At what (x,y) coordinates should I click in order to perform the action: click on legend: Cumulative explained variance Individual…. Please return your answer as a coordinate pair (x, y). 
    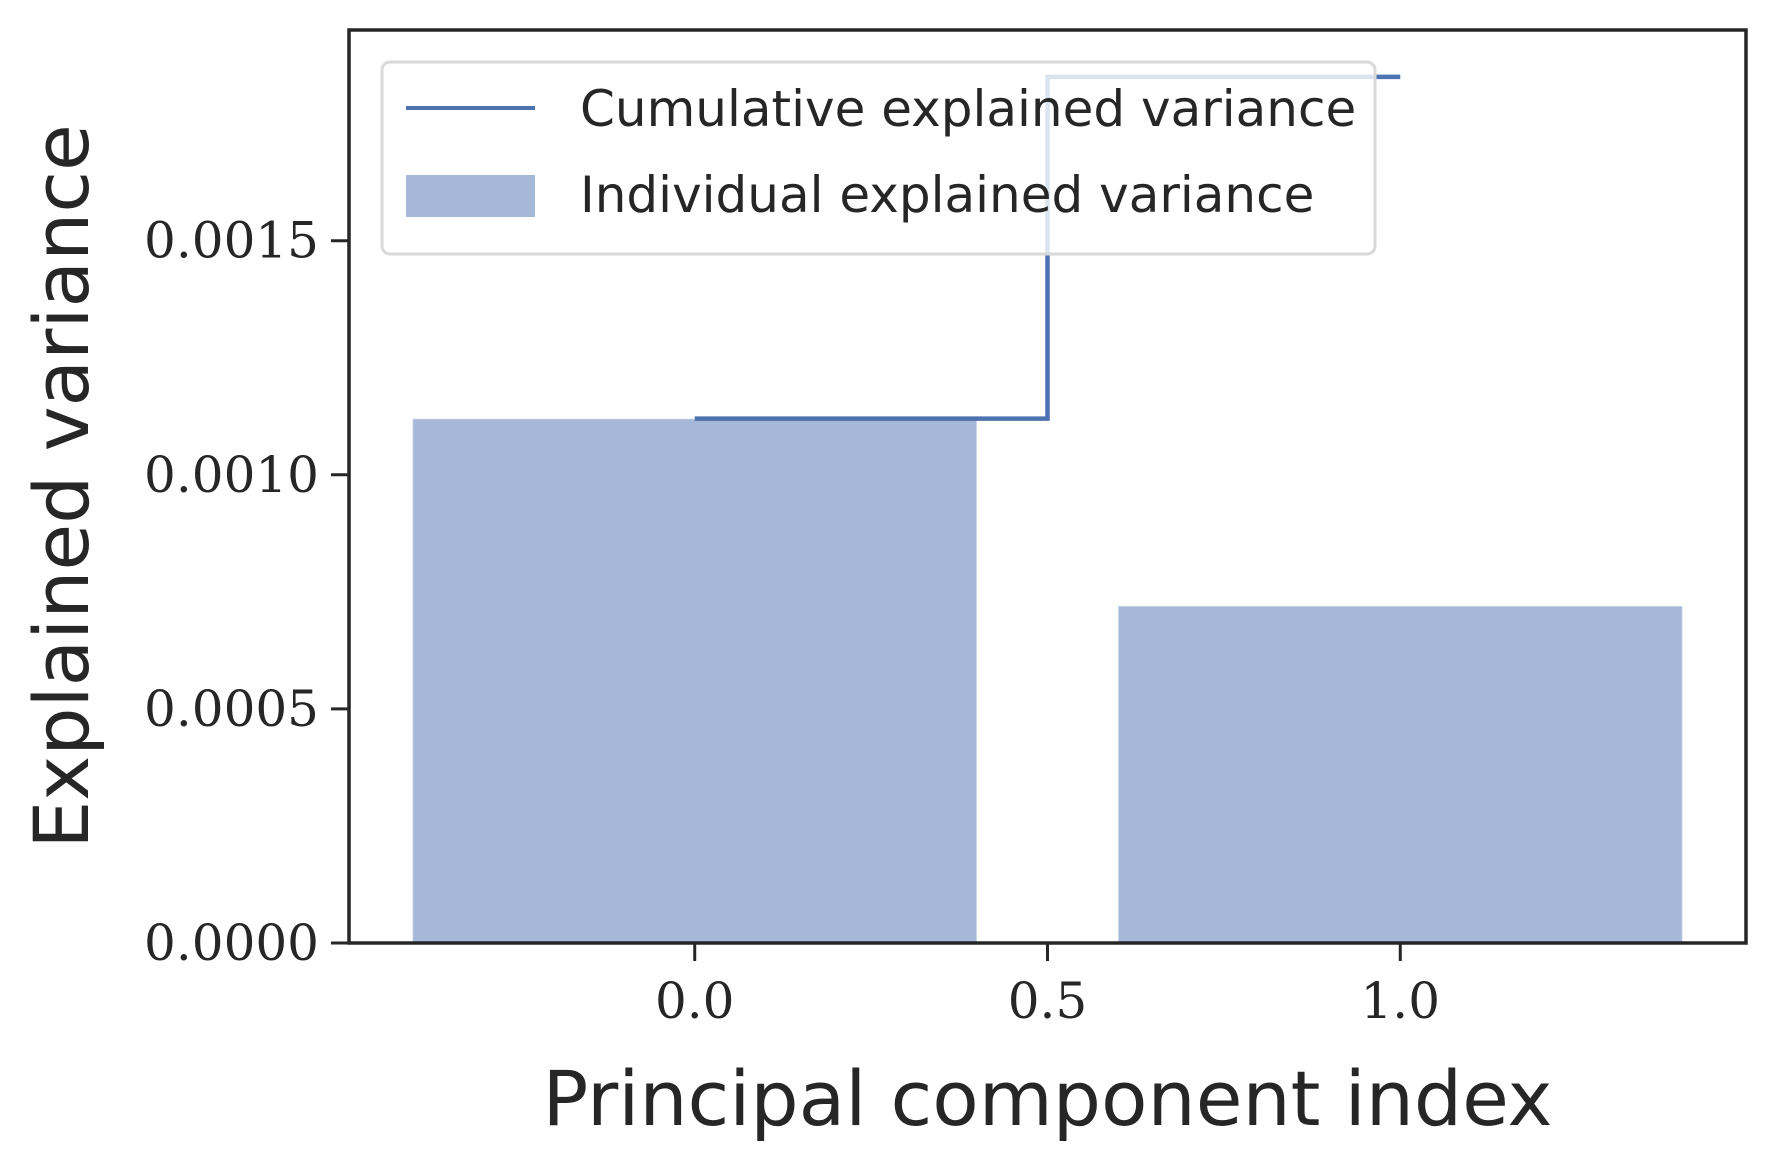
    Looking at the image, I should click on (878, 158).